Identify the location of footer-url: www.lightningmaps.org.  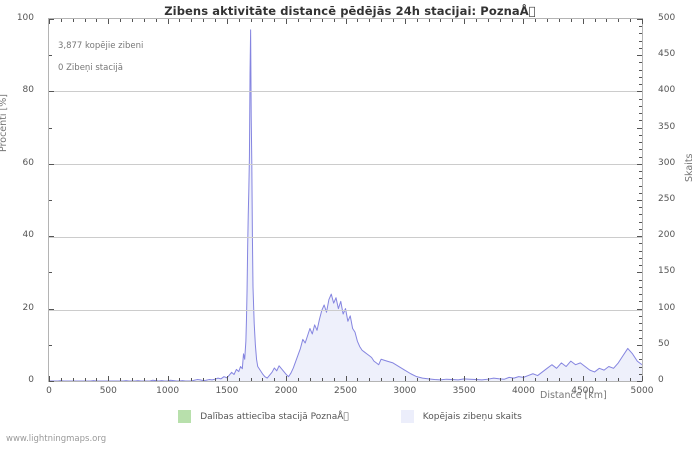
(56, 439).